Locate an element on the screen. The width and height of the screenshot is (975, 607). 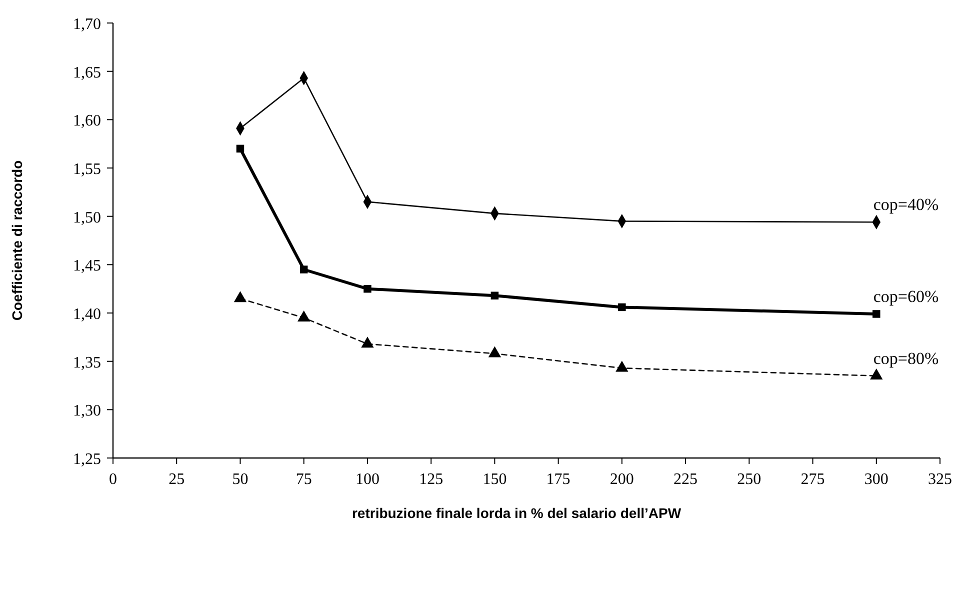
x-tick-label: 0 is located at coordinates (113, 479).